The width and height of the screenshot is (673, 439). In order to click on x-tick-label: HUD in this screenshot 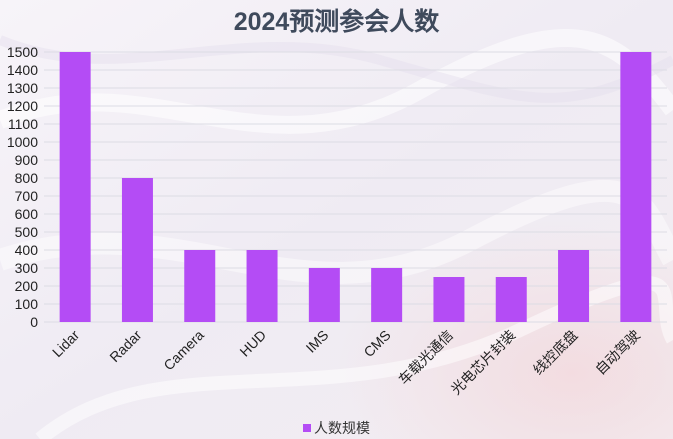, I will do `click(252, 343)`.